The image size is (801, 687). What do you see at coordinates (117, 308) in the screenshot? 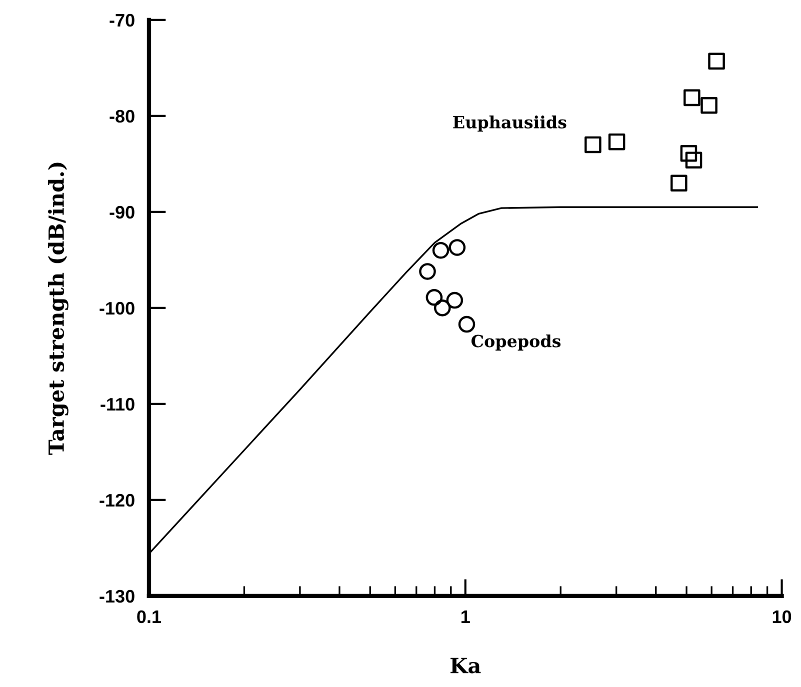
I see `y-tick-label: -100` at bounding box center [117, 308].